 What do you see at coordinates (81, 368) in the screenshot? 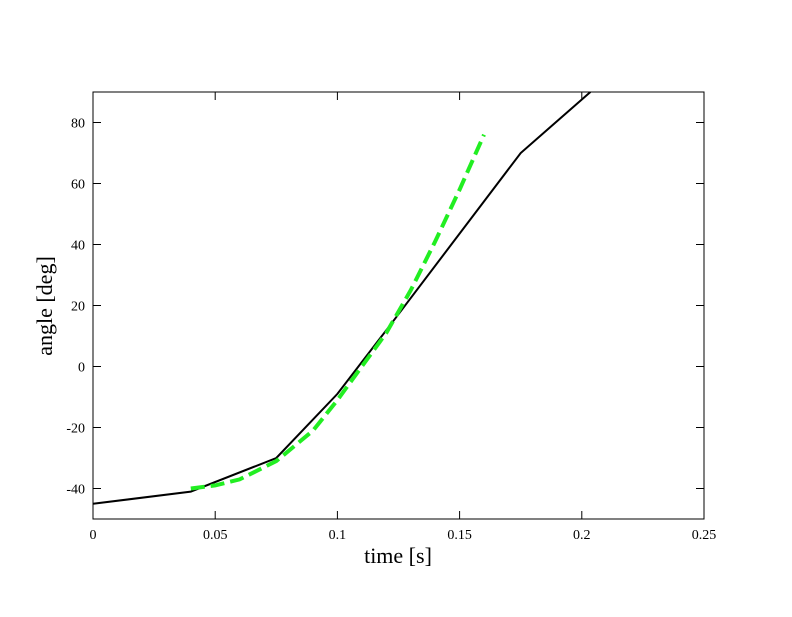
I see `y-tick-label: 0` at bounding box center [81, 368].